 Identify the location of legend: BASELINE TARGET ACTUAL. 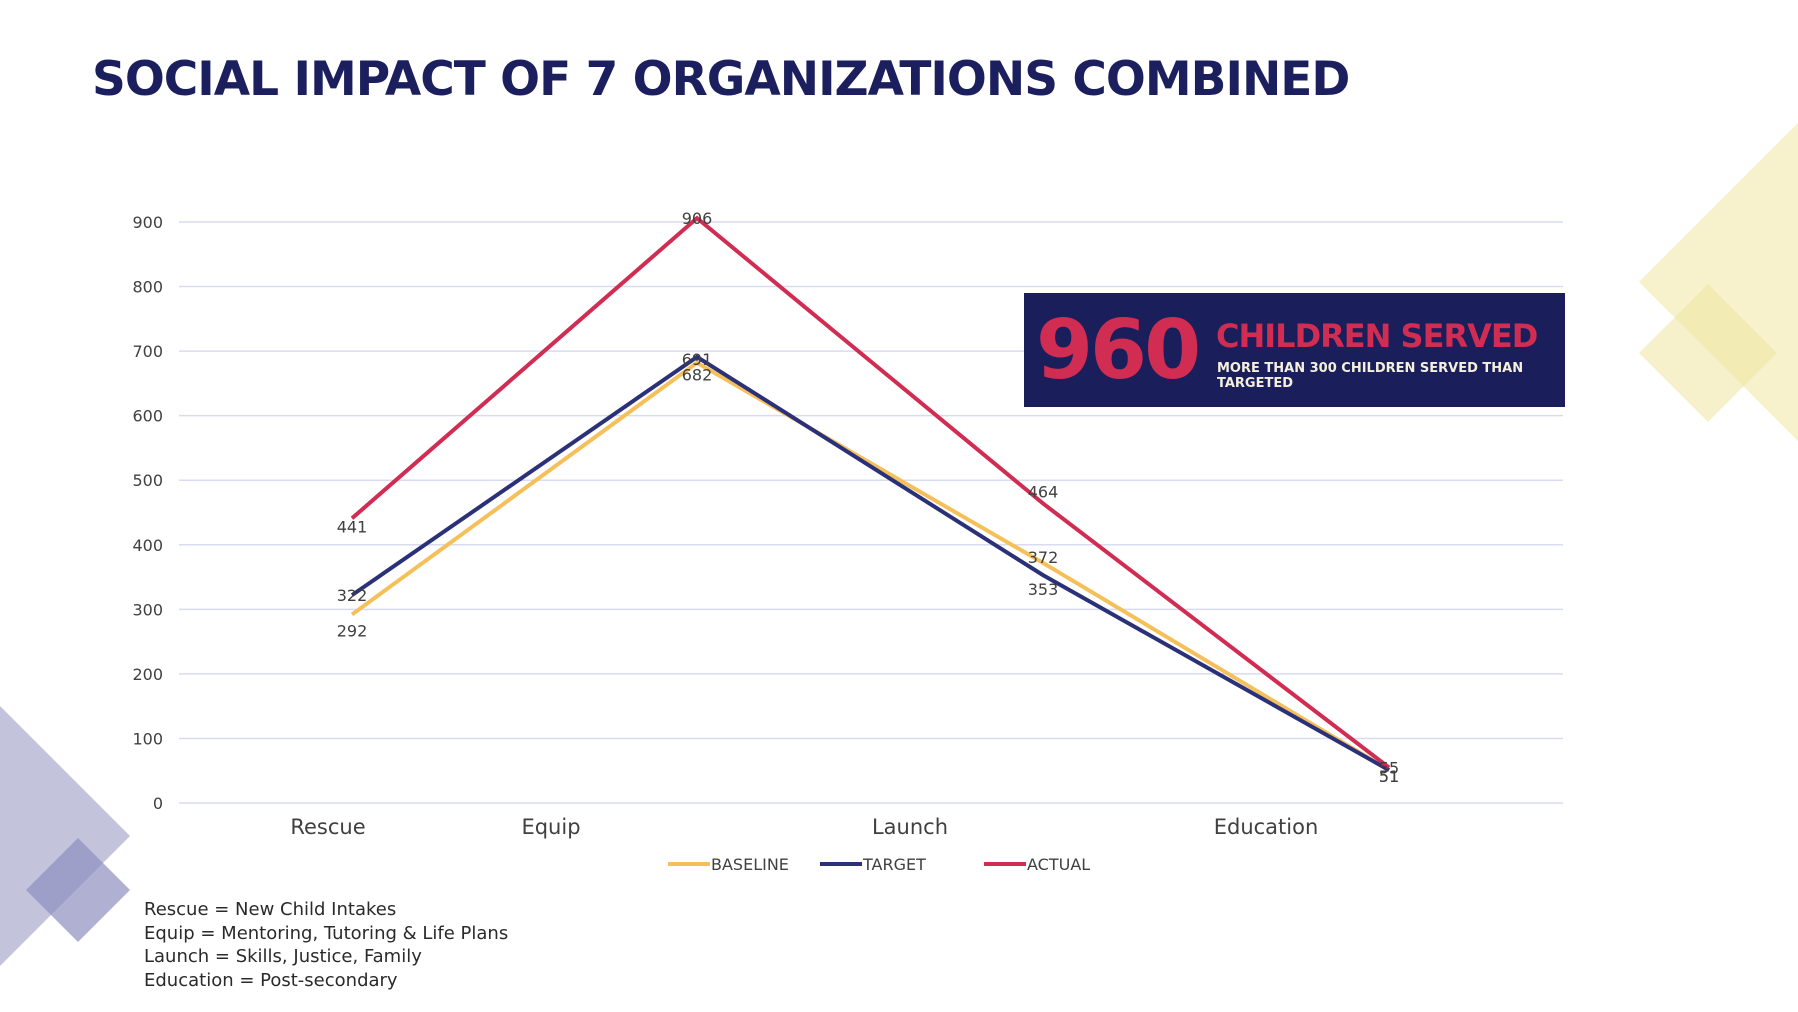
(879, 864).